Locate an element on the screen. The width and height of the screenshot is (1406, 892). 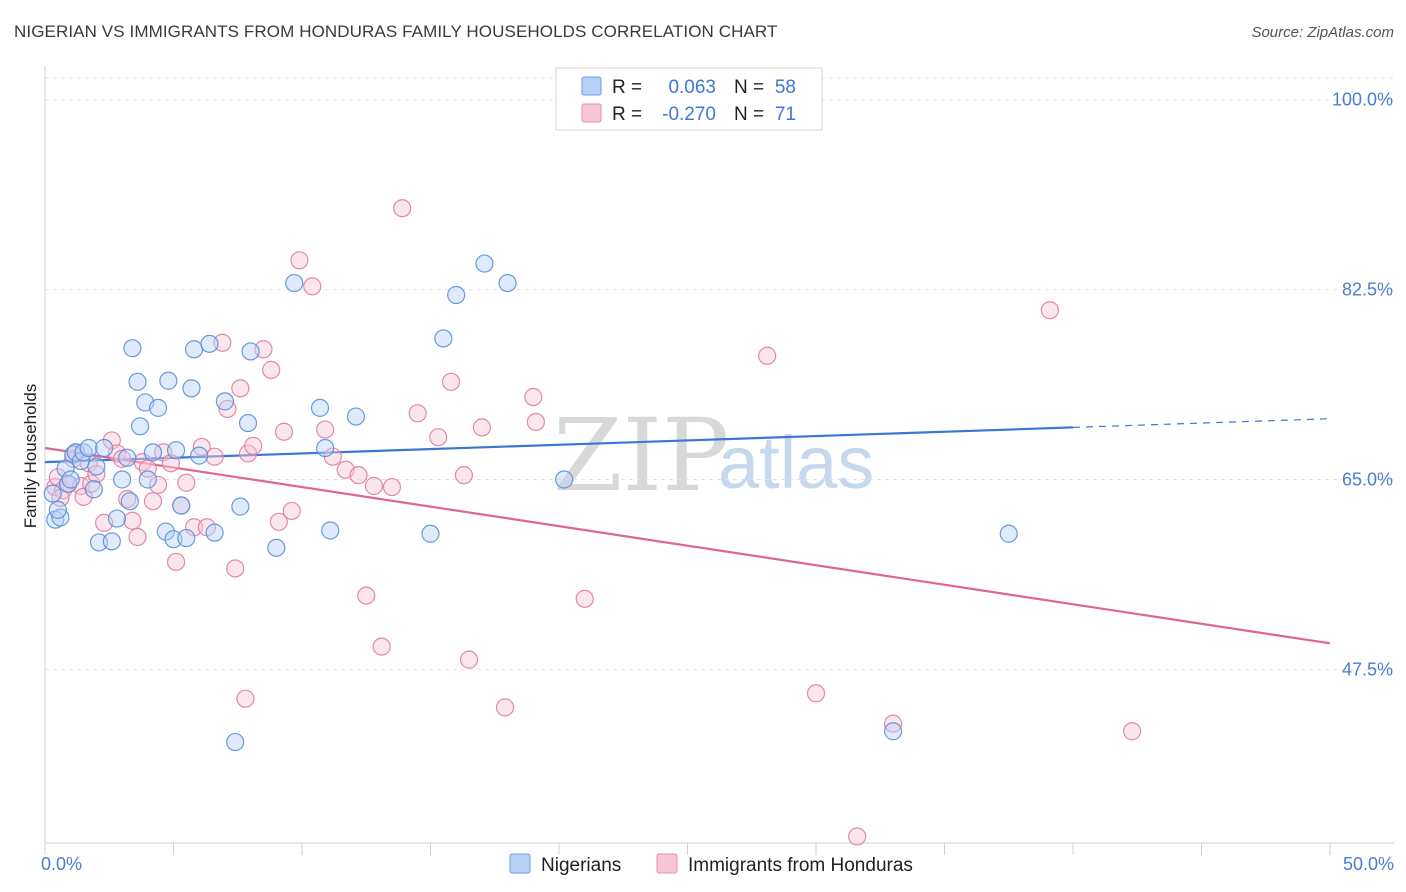
trend-line-nigerians is located at coordinates (559, 445).